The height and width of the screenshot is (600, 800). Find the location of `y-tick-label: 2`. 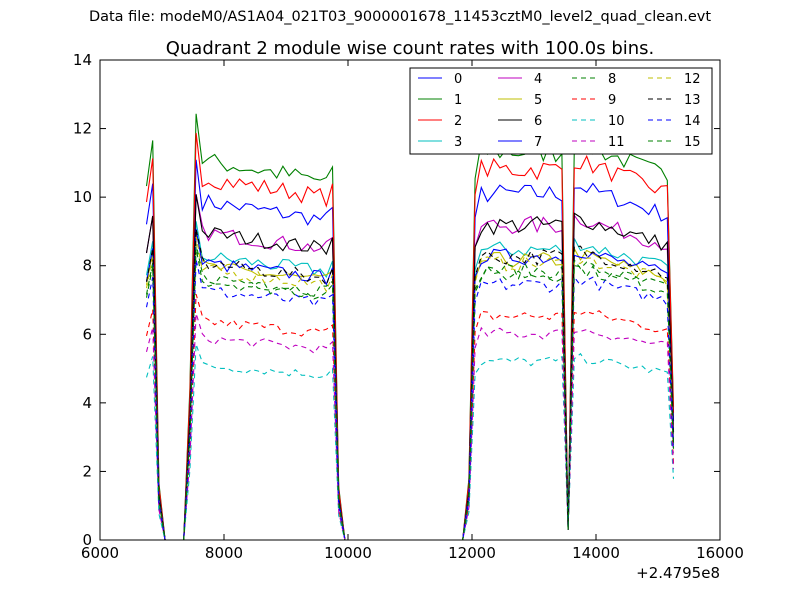

y-tick-label: 2 is located at coordinates (87, 471).